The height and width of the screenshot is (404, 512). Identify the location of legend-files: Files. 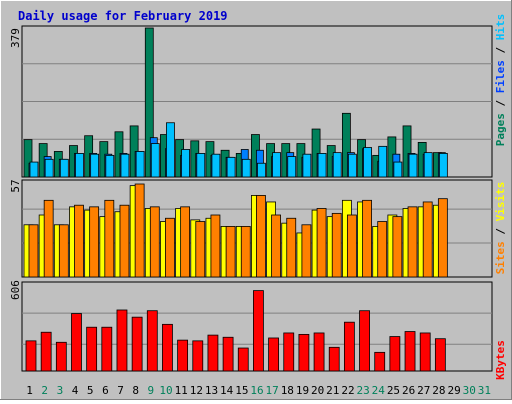
(500, 76).